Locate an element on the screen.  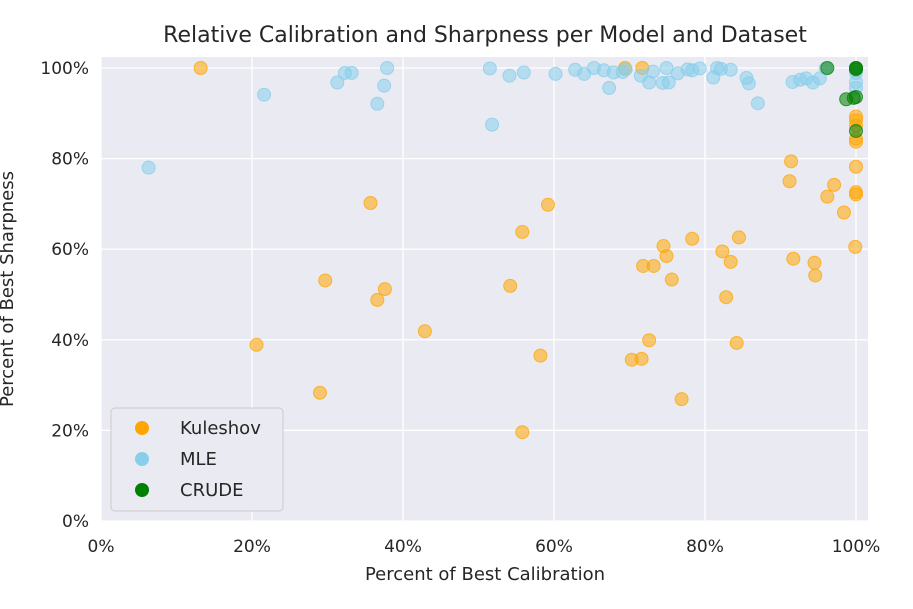
y-tick-label: 20% is located at coordinates (70, 431).